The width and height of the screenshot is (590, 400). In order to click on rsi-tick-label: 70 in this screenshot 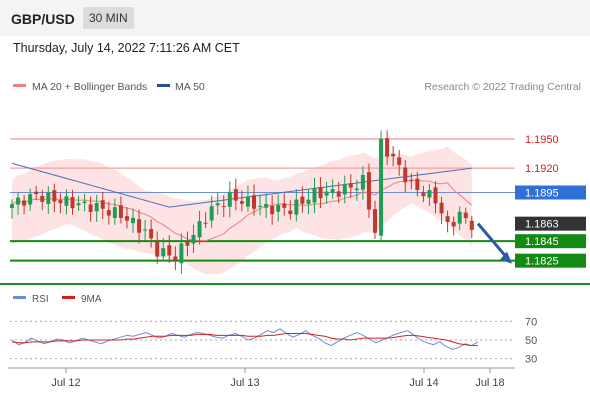, I will do `click(531, 322)`.